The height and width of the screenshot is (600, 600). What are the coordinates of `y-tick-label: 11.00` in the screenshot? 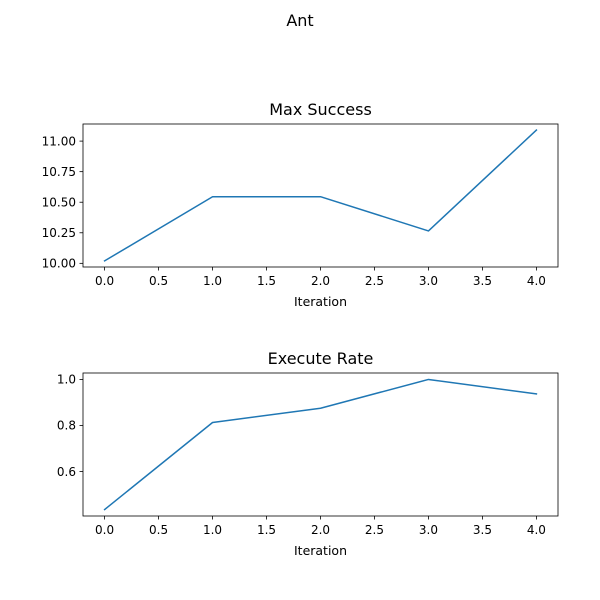 It's located at (59, 141).